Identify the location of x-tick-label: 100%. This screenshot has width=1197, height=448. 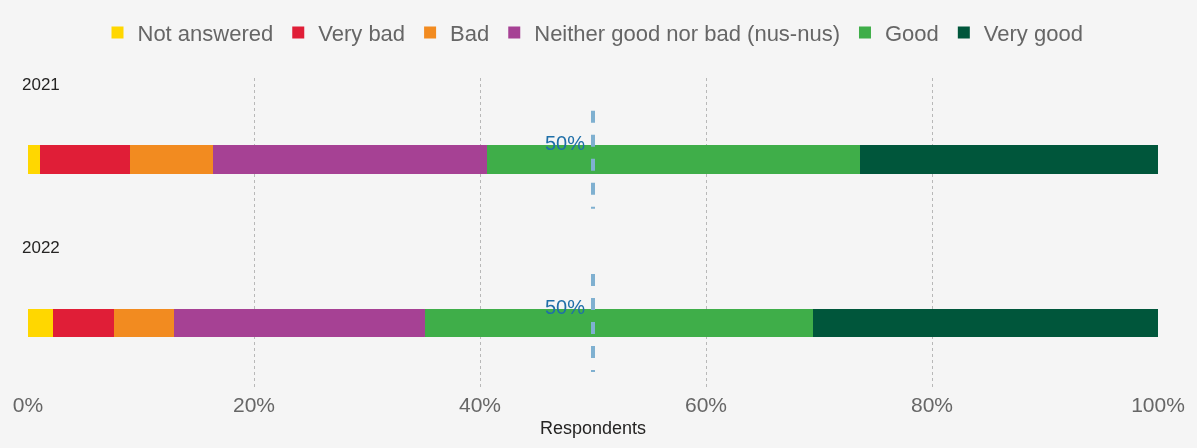
(1158, 404).